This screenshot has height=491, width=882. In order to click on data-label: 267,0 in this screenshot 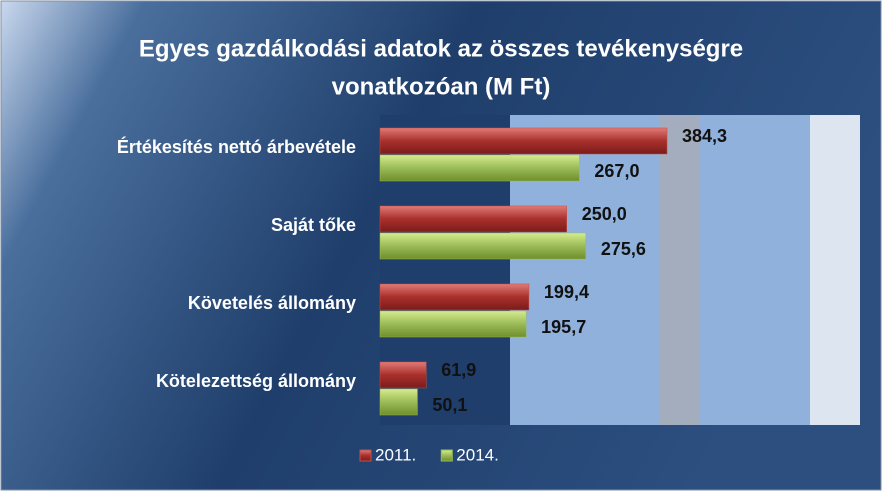, I will do `click(616, 171)`.